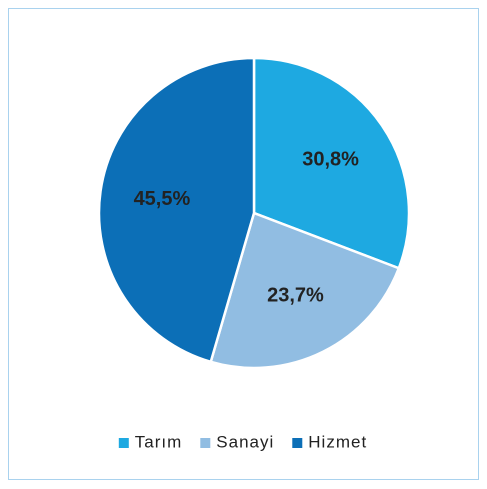 This screenshot has height=489, width=487. I want to click on data-label: 23,7%, so click(295, 296).